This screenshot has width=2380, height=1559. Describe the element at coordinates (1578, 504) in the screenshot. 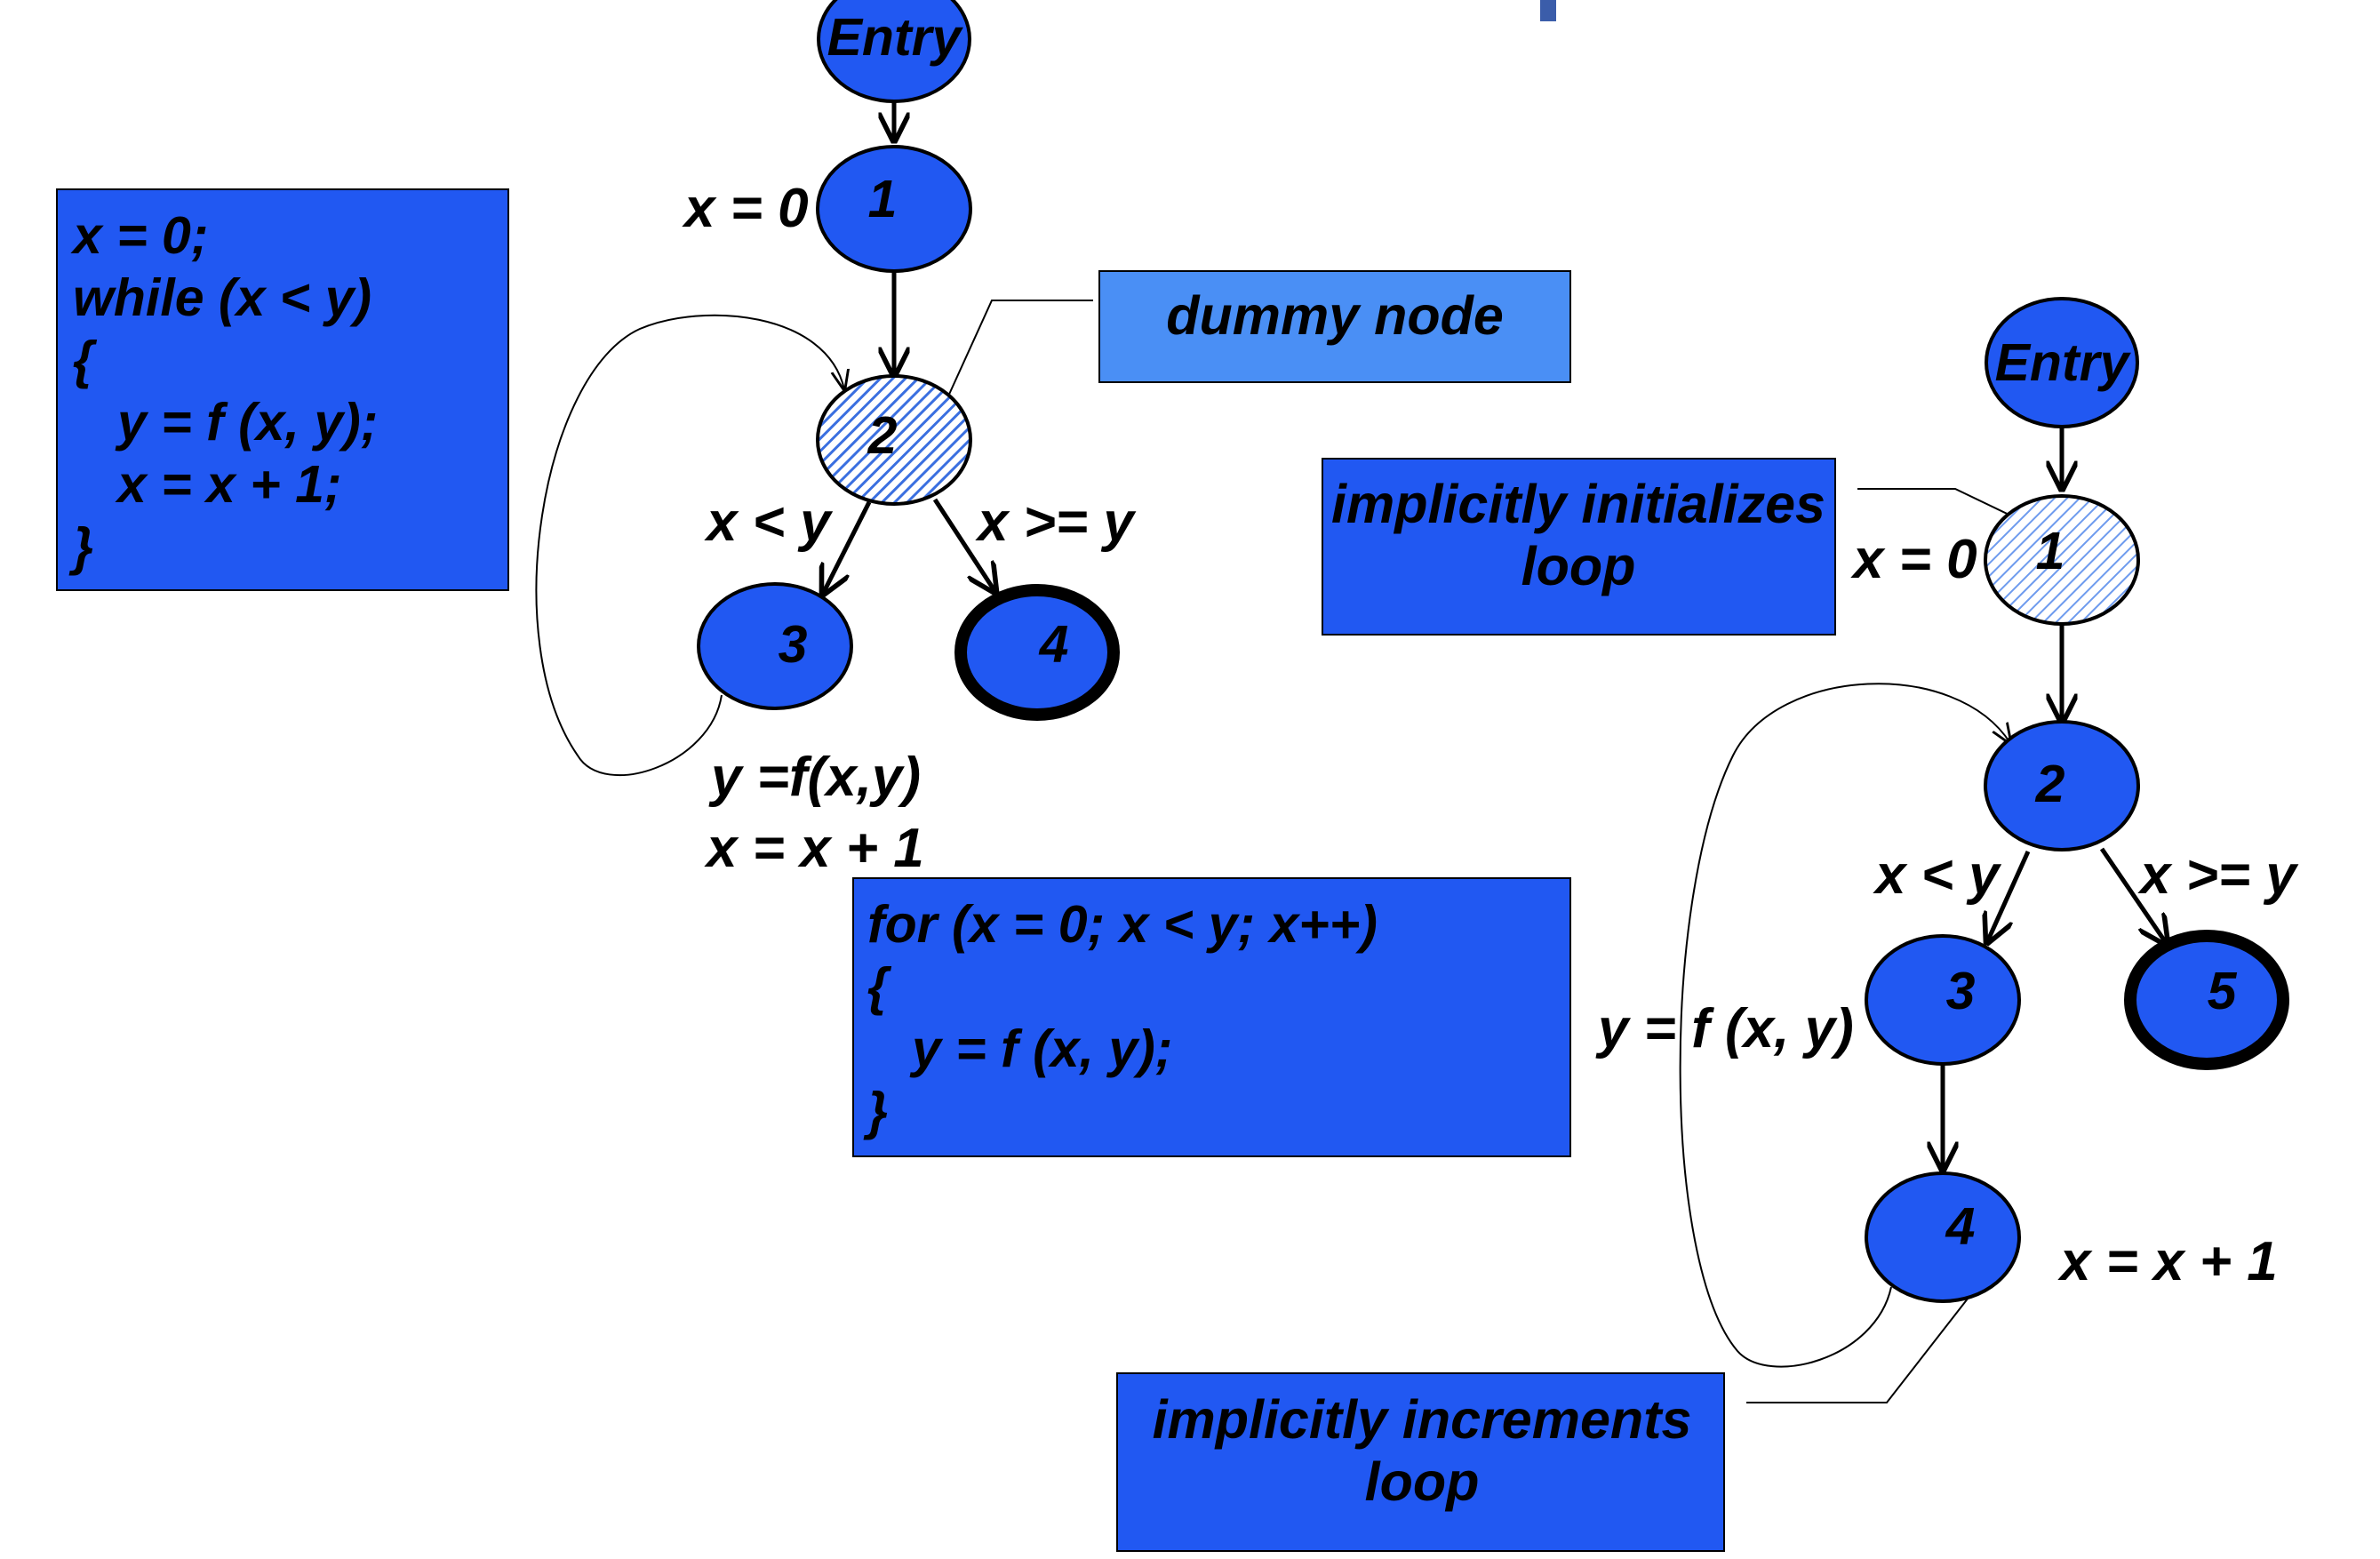

I see `note-init-line1: implicitly initializes` at that location.